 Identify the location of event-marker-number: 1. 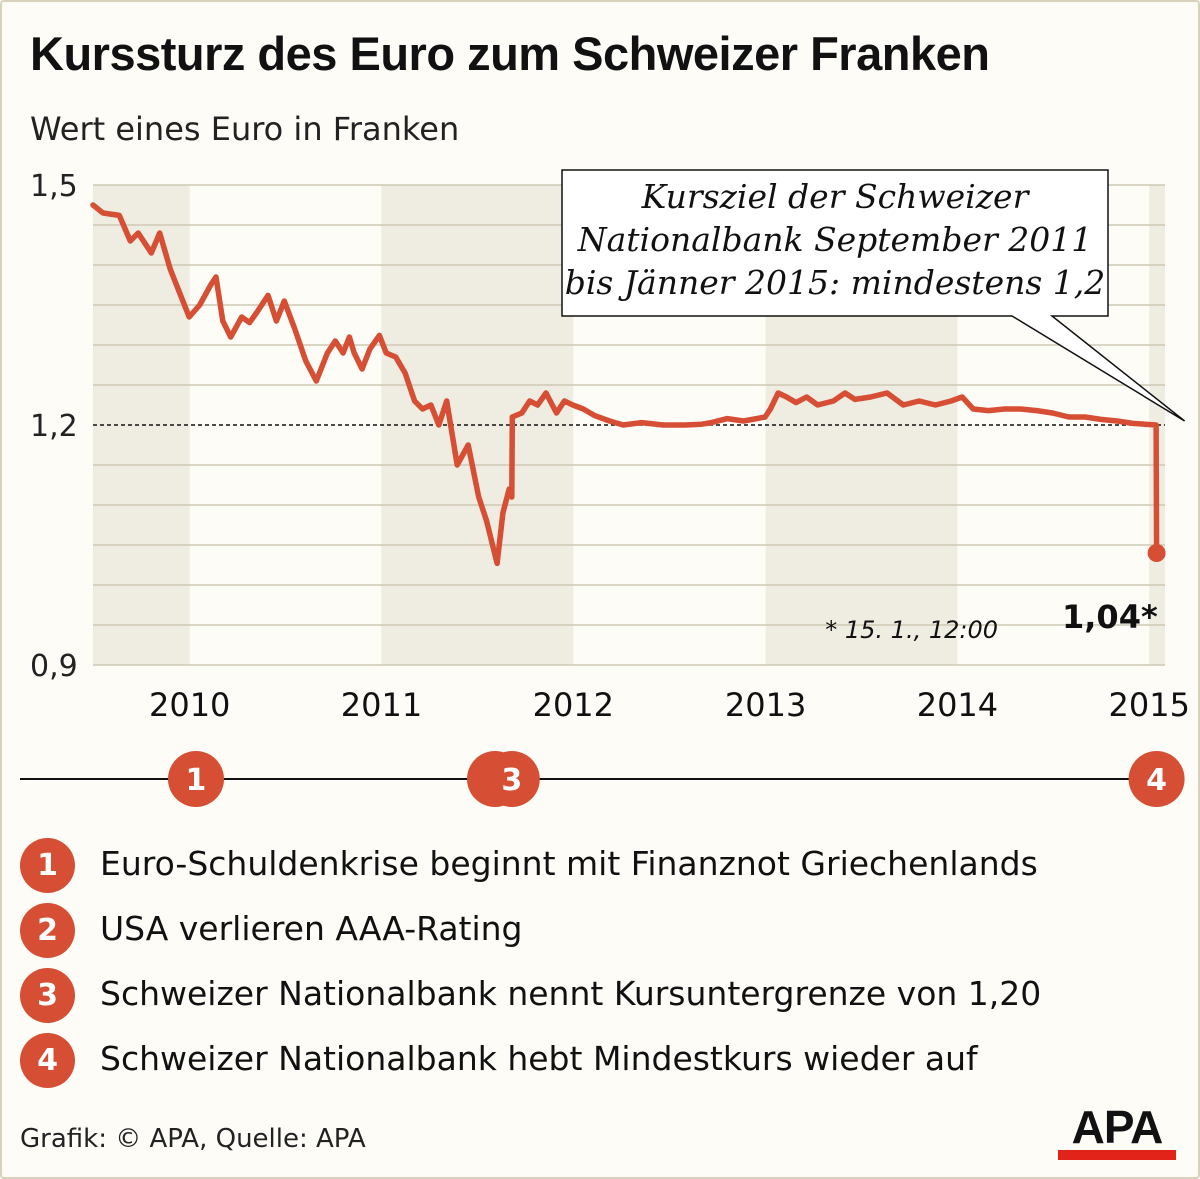
(196, 780).